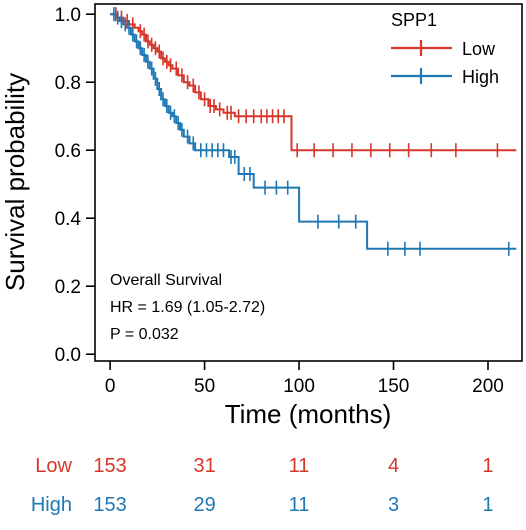 This screenshot has height=530, width=526. I want to click on x-tick-label: 50, so click(204, 386).